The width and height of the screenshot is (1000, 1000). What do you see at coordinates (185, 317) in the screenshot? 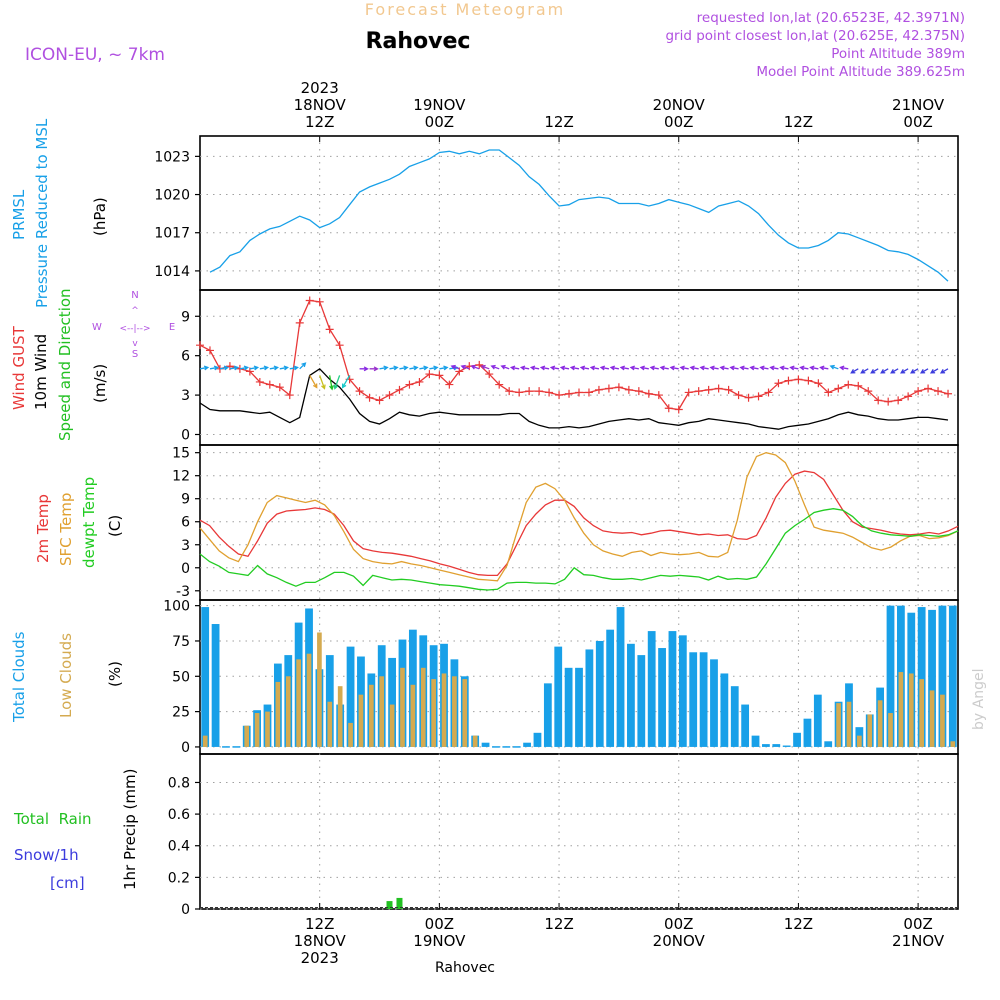
I see `wind-tick-label: 9` at bounding box center [185, 317].